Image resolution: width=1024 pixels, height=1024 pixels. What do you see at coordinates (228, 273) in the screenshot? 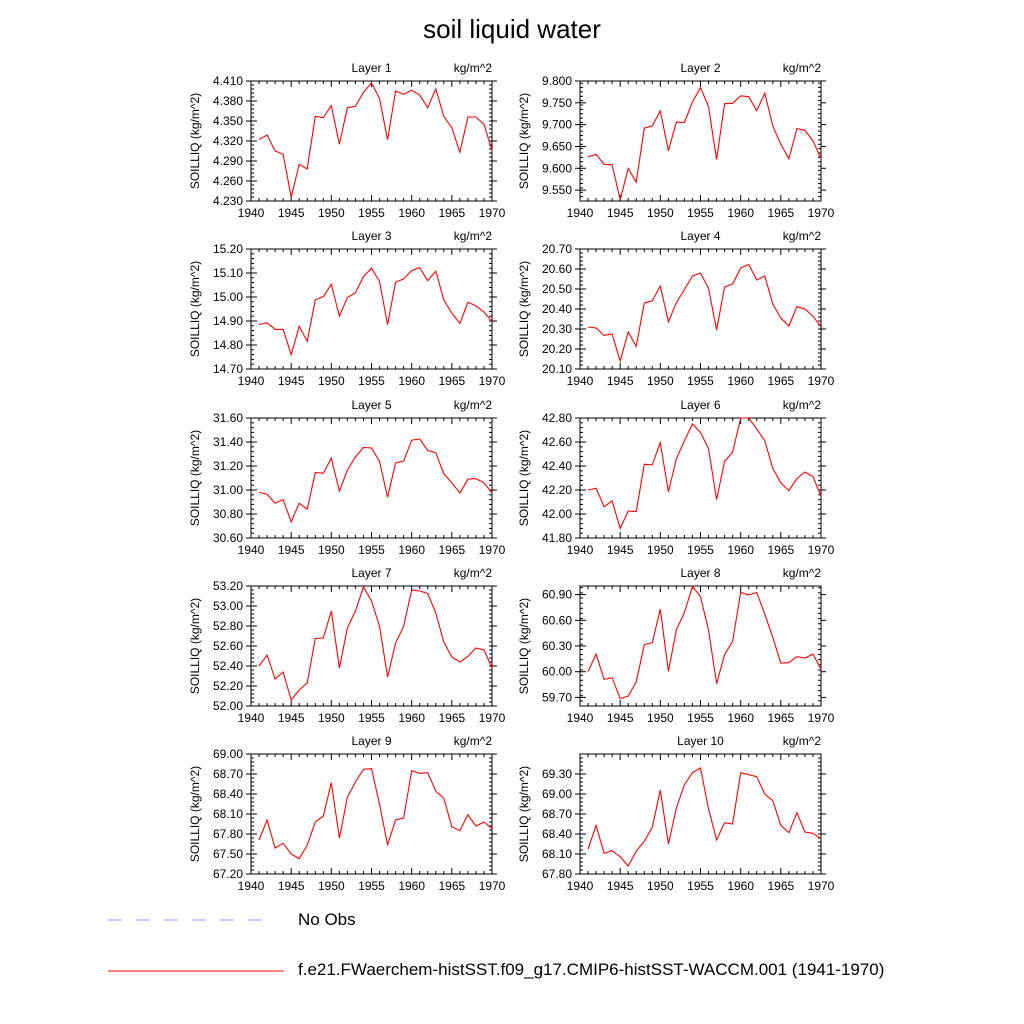
I see `y-tick-label-layer-3: 15.10` at bounding box center [228, 273].